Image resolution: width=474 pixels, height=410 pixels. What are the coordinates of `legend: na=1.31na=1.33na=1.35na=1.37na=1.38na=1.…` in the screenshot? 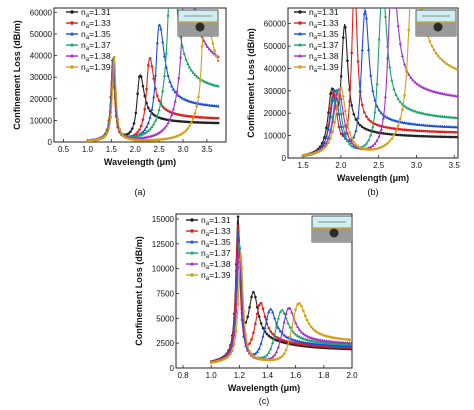 It's located at (208, 248).